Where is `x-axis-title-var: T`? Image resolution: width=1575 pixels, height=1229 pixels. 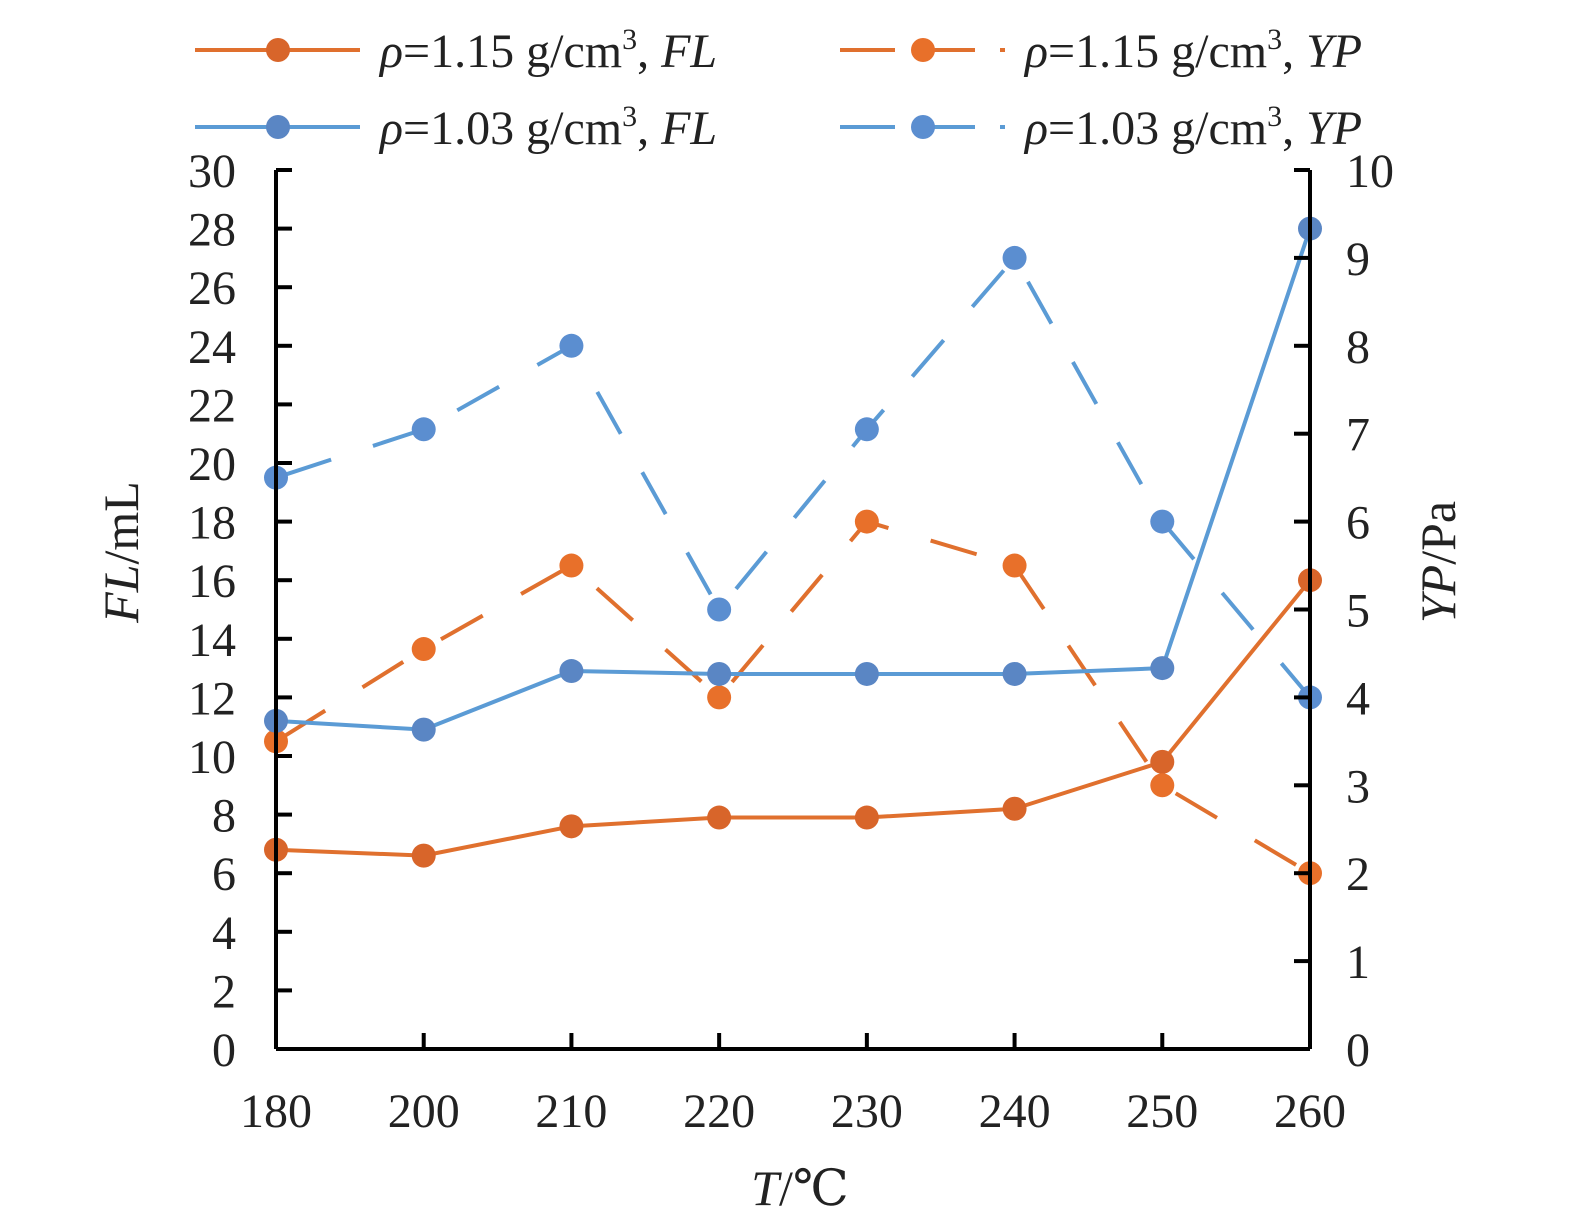 x-axis-title-var: T is located at coordinates (766, 1188).